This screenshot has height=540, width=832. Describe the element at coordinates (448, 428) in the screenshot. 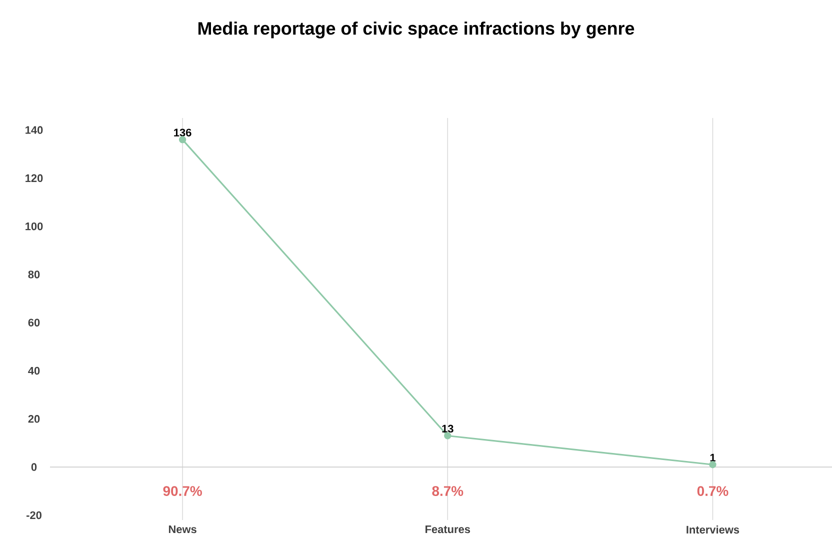

I see `data-label: 13` at that location.